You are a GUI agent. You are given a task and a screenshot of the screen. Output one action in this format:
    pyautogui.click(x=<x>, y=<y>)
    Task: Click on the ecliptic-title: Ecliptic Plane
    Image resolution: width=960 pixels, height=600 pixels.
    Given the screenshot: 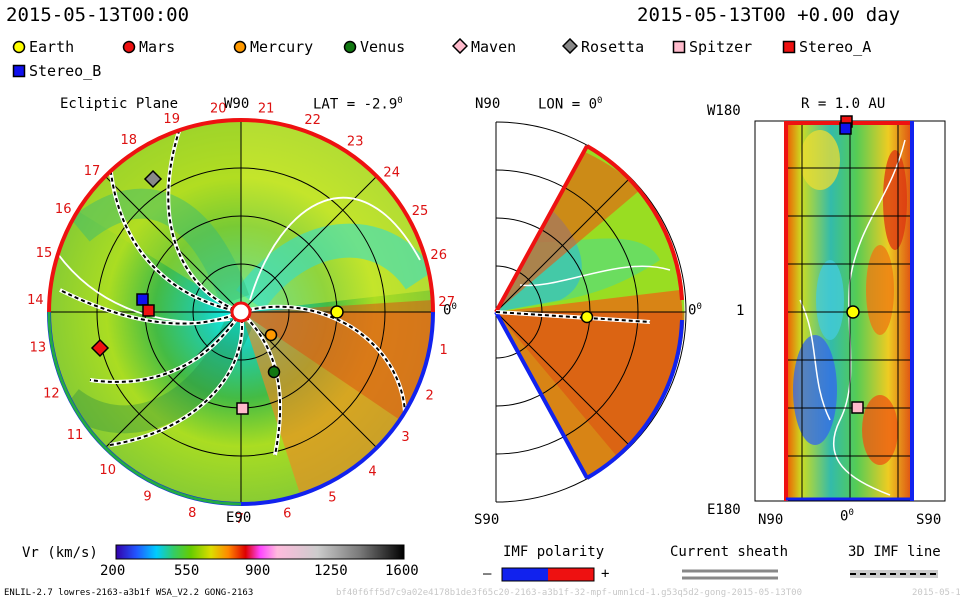 What is the action you would take?
    pyautogui.click(x=119, y=104)
    